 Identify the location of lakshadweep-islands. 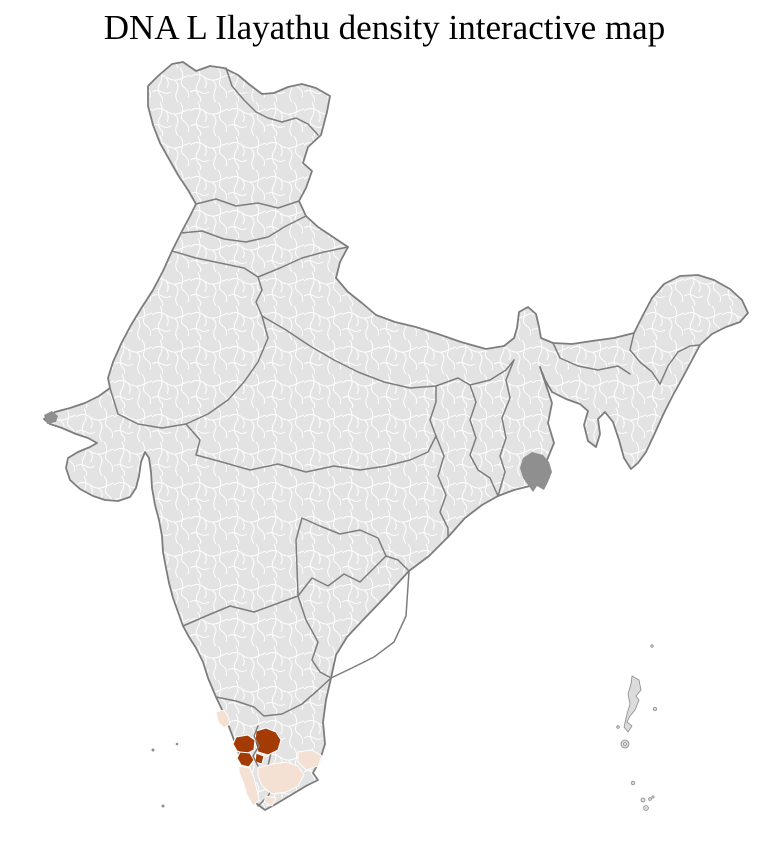
(165, 775).